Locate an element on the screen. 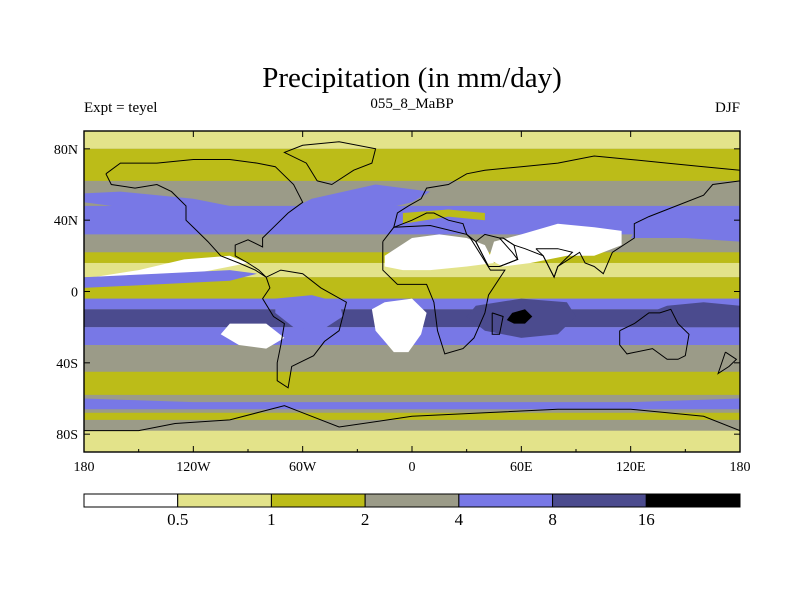  region-mediterranean-wet-strip is located at coordinates (443, 216).